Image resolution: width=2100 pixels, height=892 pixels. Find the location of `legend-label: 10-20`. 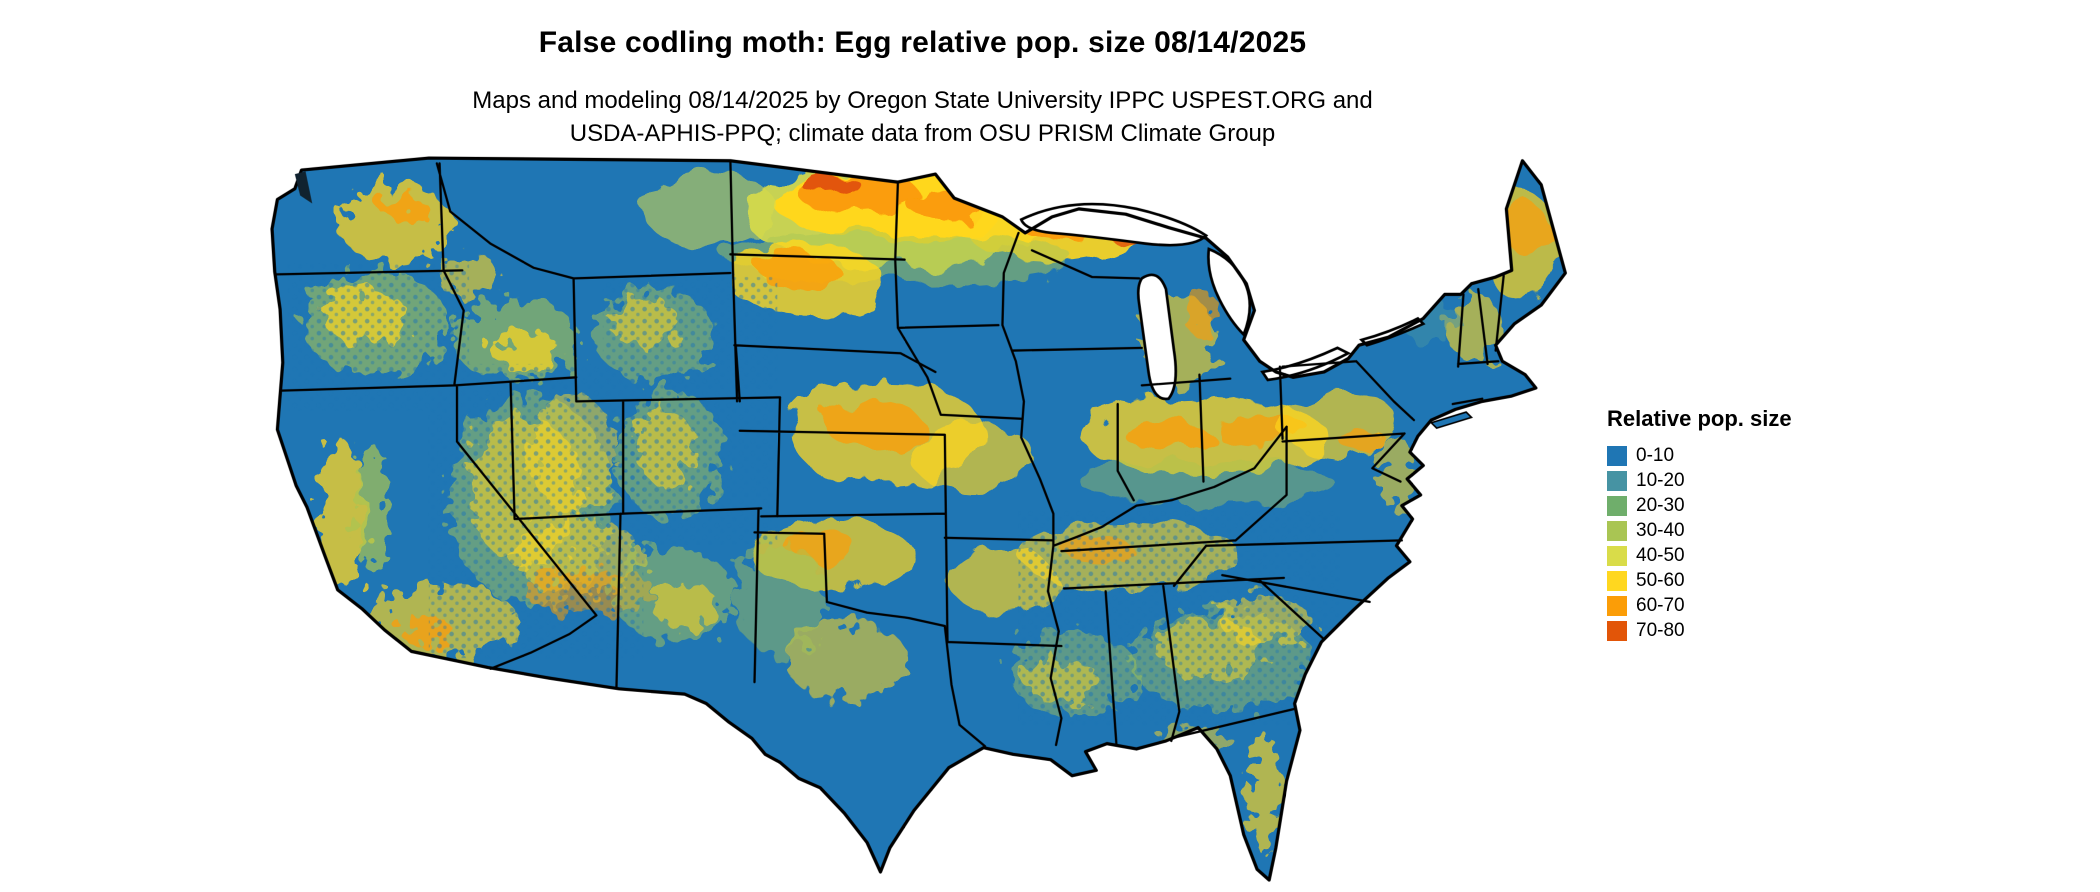

legend-label: 10-20 is located at coordinates (1660, 480).